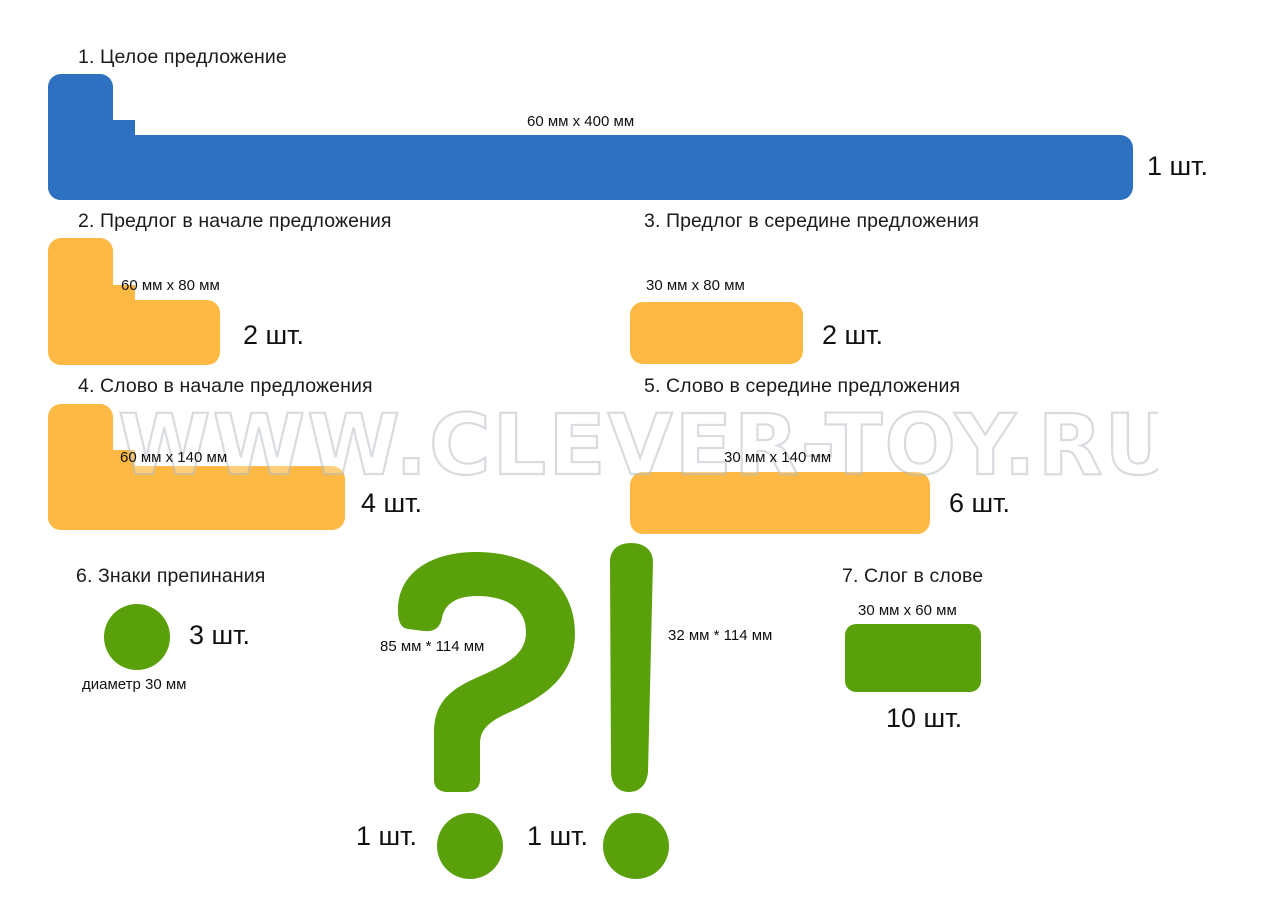 This screenshot has width=1280, height=905. Describe the element at coordinates (220, 635) in the screenshot. I see `quantity-punctuation: 3 шт.` at that location.